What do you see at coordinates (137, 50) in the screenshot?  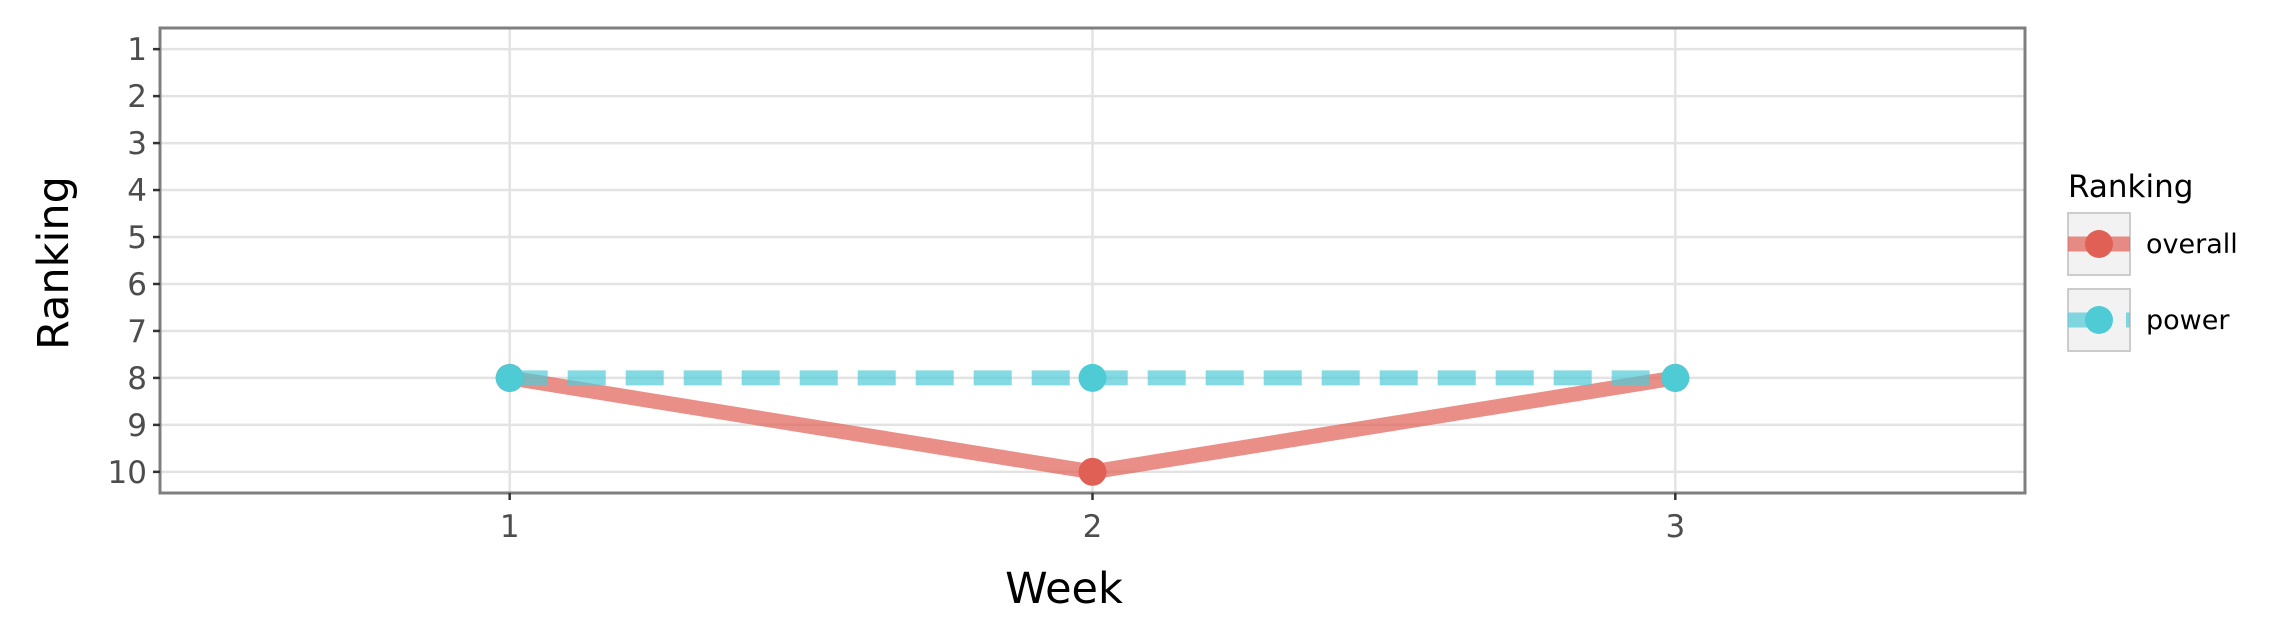 I see `y-tick-label: 1` at bounding box center [137, 50].